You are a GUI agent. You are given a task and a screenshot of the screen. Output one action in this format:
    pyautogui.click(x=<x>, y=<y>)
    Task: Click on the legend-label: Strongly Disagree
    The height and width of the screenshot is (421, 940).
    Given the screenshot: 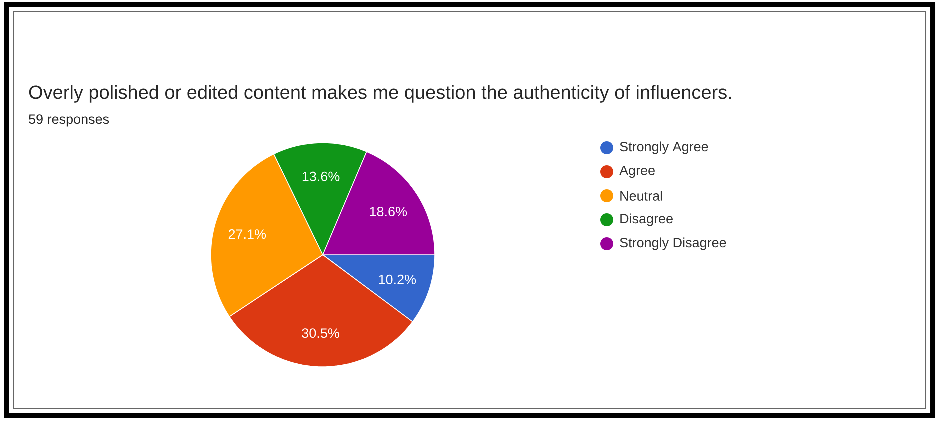 What is the action you would take?
    pyautogui.click(x=673, y=244)
    